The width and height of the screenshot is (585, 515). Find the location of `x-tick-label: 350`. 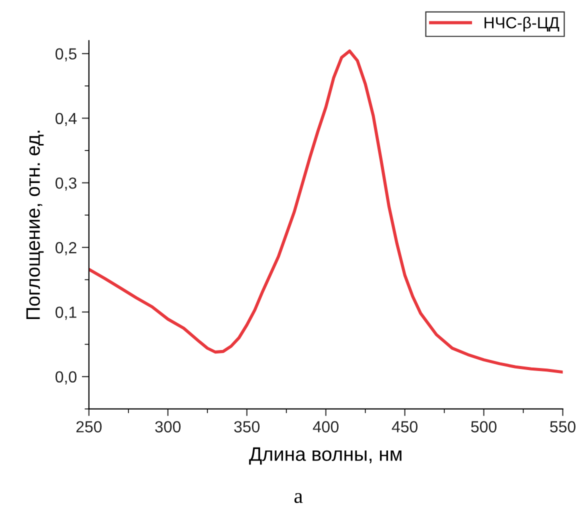

x-tick-label: 350 is located at coordinates (247, 426).